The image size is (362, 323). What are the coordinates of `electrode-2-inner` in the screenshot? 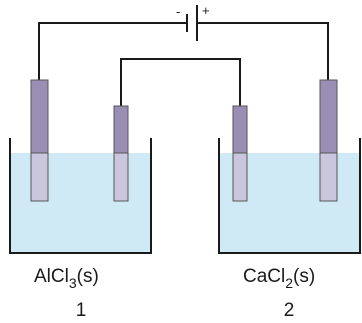 It's located at (240, 153).